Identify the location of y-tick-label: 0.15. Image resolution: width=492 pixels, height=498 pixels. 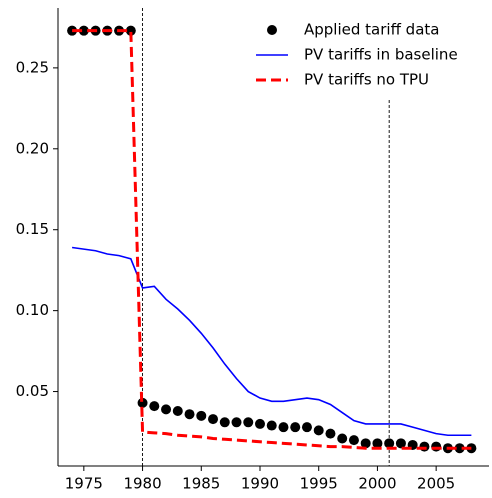
(32, 229).